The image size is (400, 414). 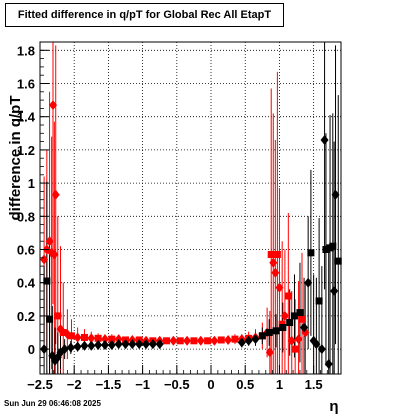 I want to click on y-tick-label: 1.8, so click(x=26, y=50).